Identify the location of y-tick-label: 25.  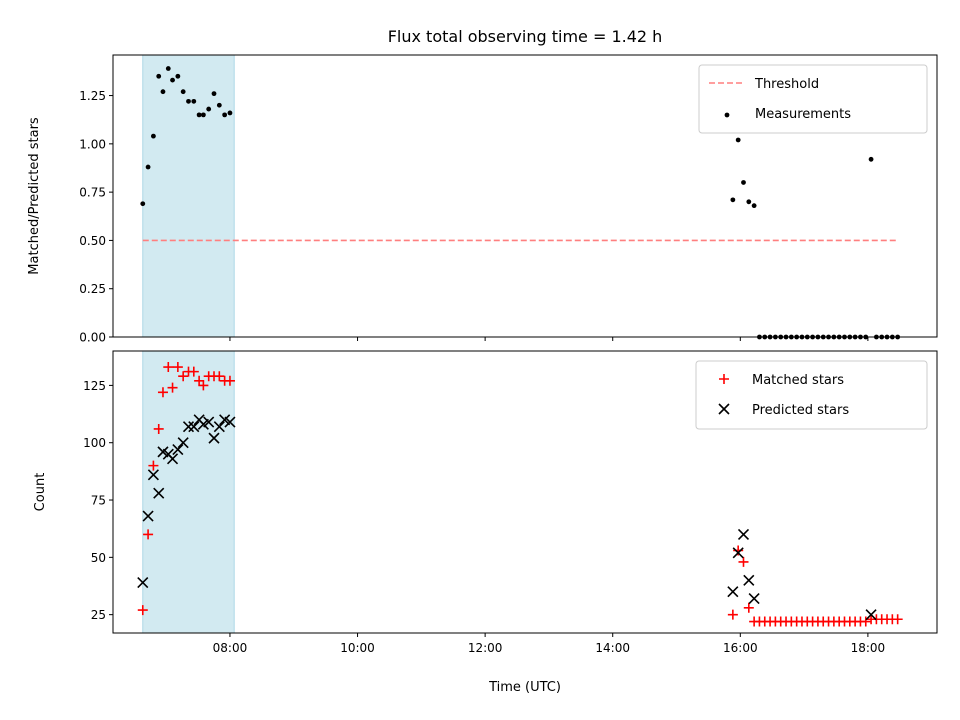
(98, 615).